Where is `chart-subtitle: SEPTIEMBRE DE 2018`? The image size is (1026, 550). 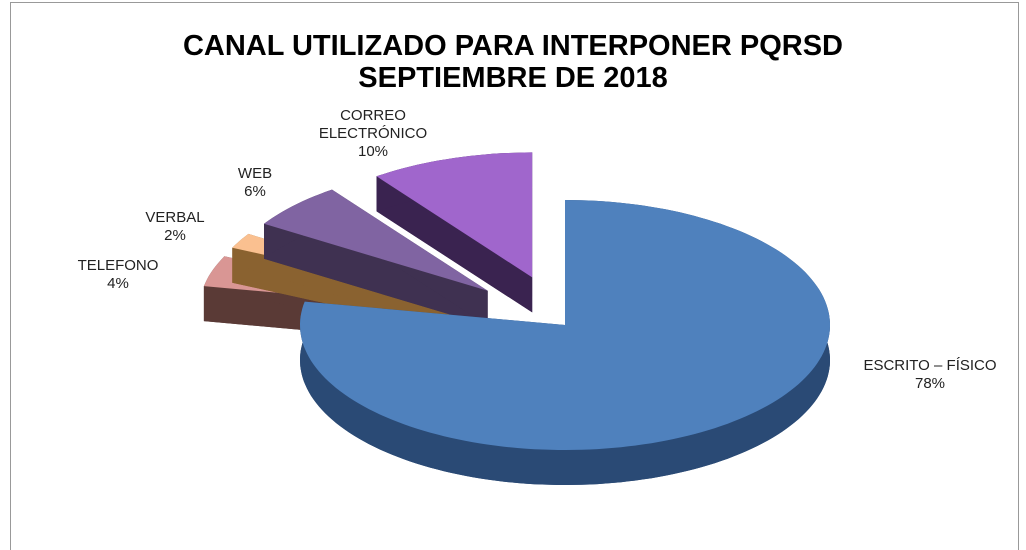
chart-subtitle: SEPTIEMBRE DE 2018 is located at coordinates (513, 78).